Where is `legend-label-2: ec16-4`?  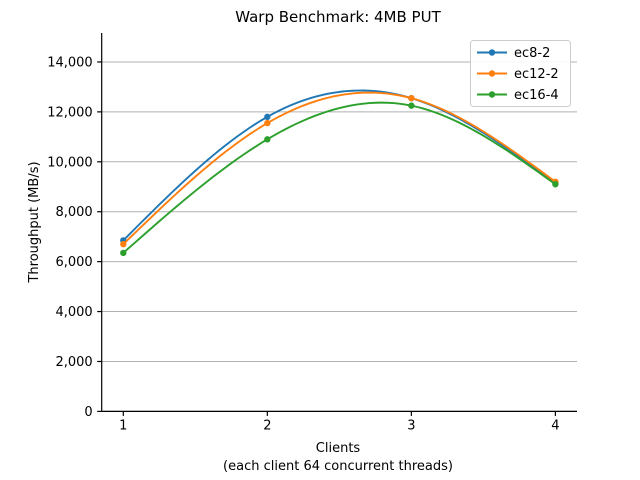 legend-label-2: ec16-4 is located at coordinates (536, 95).